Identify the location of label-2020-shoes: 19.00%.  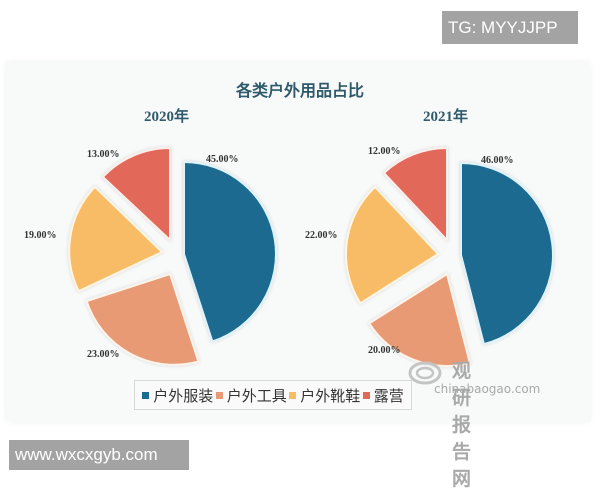
(40, 235).